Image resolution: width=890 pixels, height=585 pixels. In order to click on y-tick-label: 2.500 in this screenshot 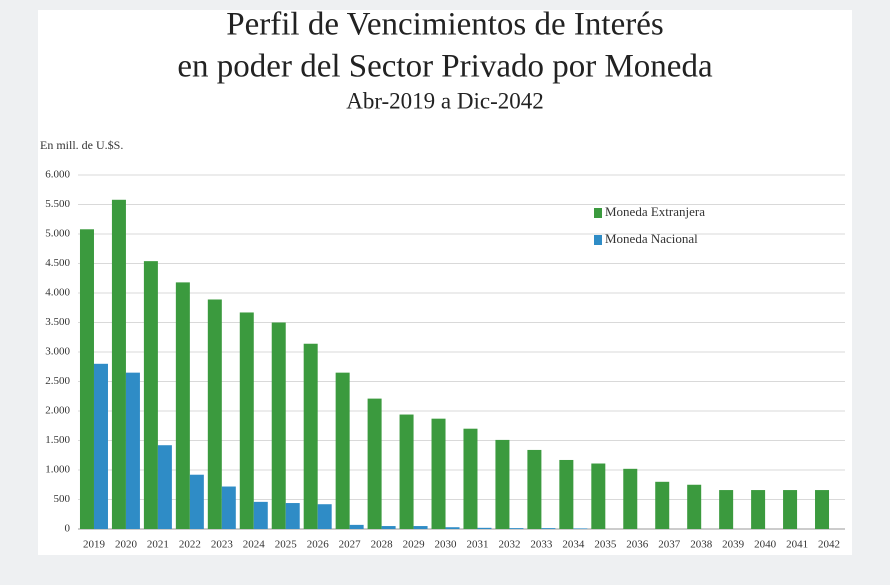, I will do `click(57, 381)`.